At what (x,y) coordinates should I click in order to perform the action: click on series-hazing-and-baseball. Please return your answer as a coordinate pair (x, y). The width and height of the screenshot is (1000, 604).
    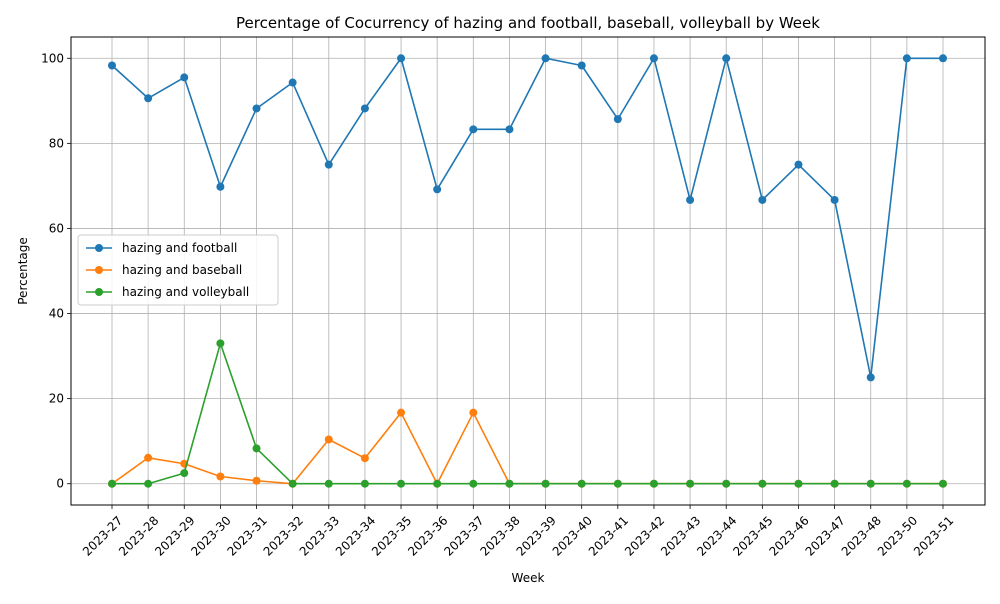
    Looking at the image, I should click on (527, 448).